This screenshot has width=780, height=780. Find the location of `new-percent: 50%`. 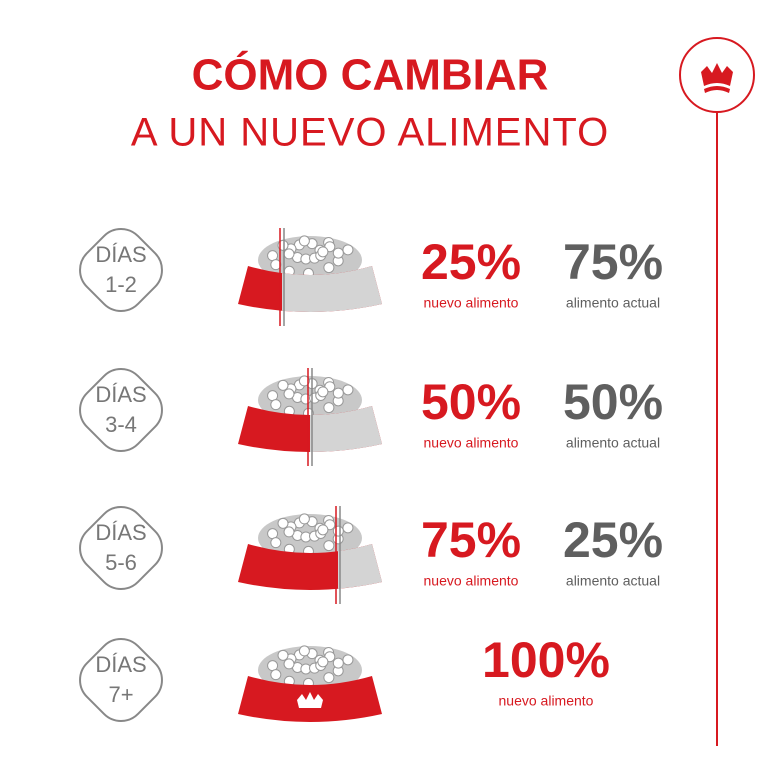

new-percent: 50% is located at coordinates (471, 402).